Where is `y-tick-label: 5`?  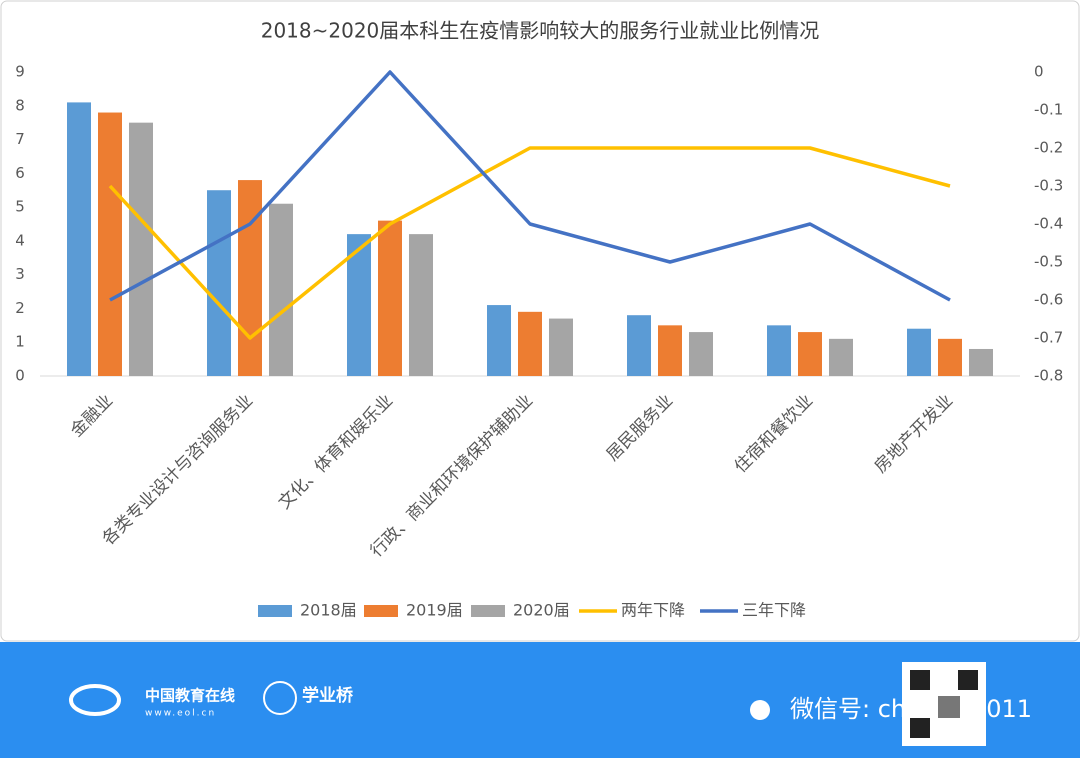
y-tick-label: 5 is located at coordinates (20, 207).